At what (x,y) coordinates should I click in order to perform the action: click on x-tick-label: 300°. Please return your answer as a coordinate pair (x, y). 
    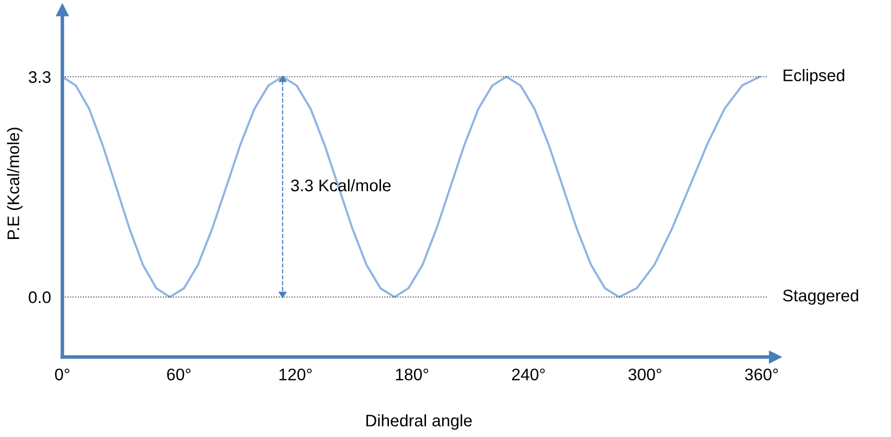
    Looking at the image, I should click on (645, 374).